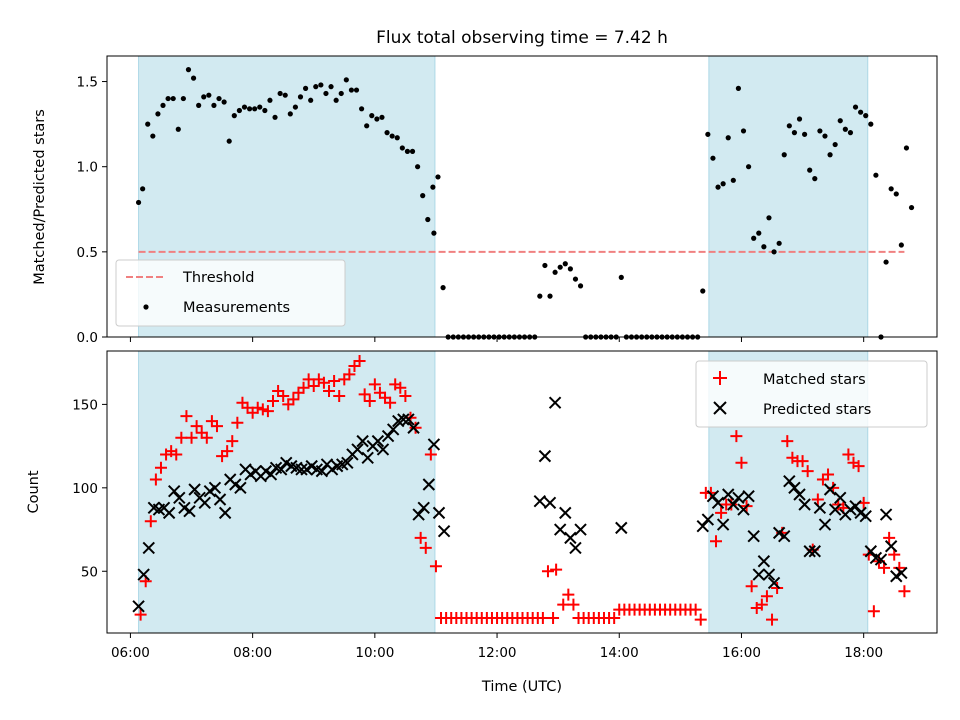 The height and width of the screenshot is (720, 960). Describe the element at coordinates (522, 38) in the screenshot. I see `chart-title: Flux total observing time = 7.42 h` at that location.